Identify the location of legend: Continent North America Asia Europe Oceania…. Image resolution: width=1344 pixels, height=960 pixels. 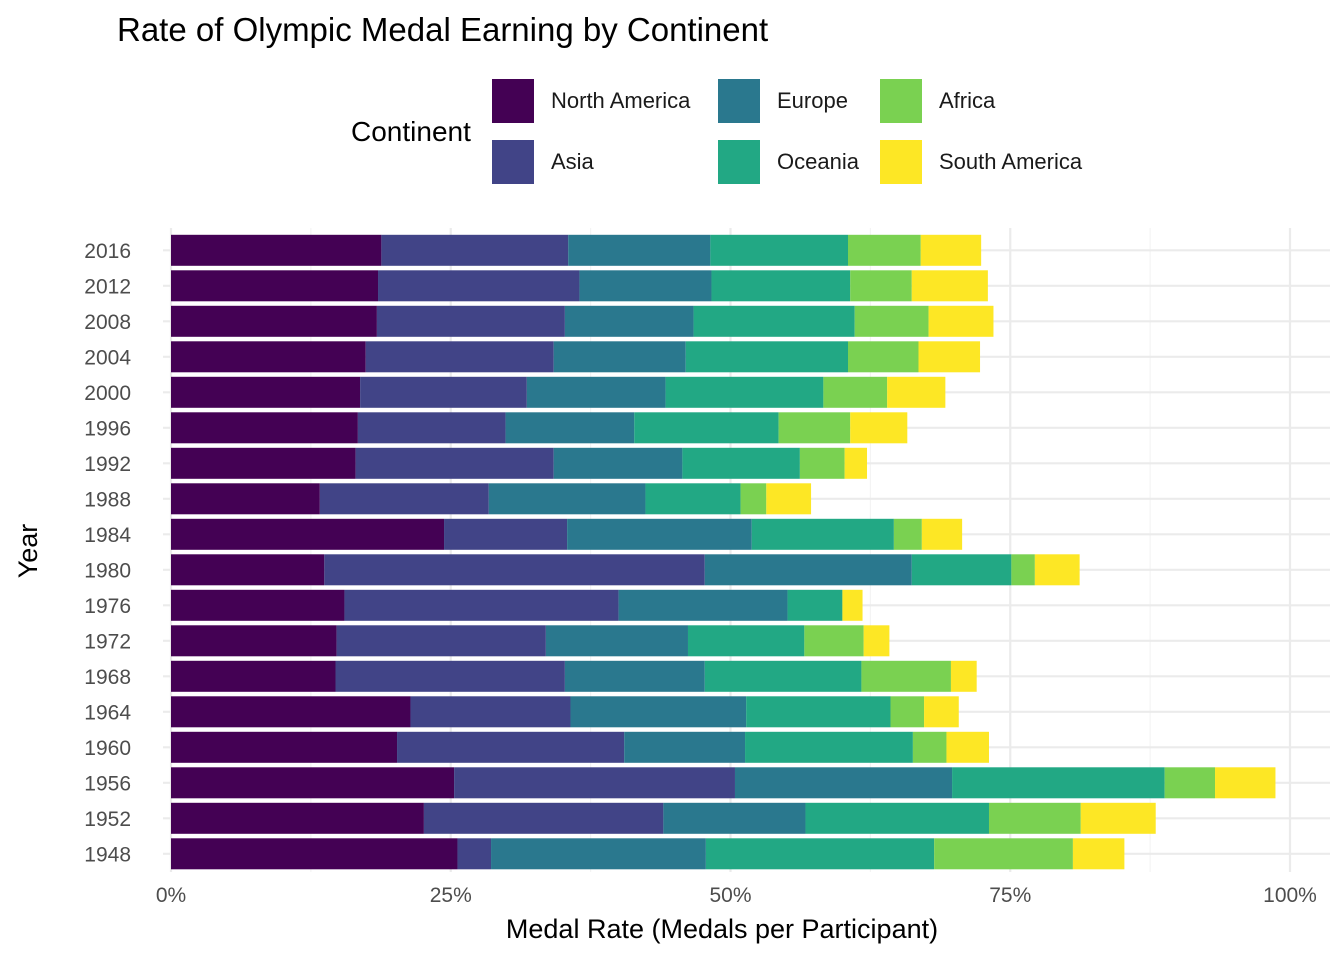
(717, 131).